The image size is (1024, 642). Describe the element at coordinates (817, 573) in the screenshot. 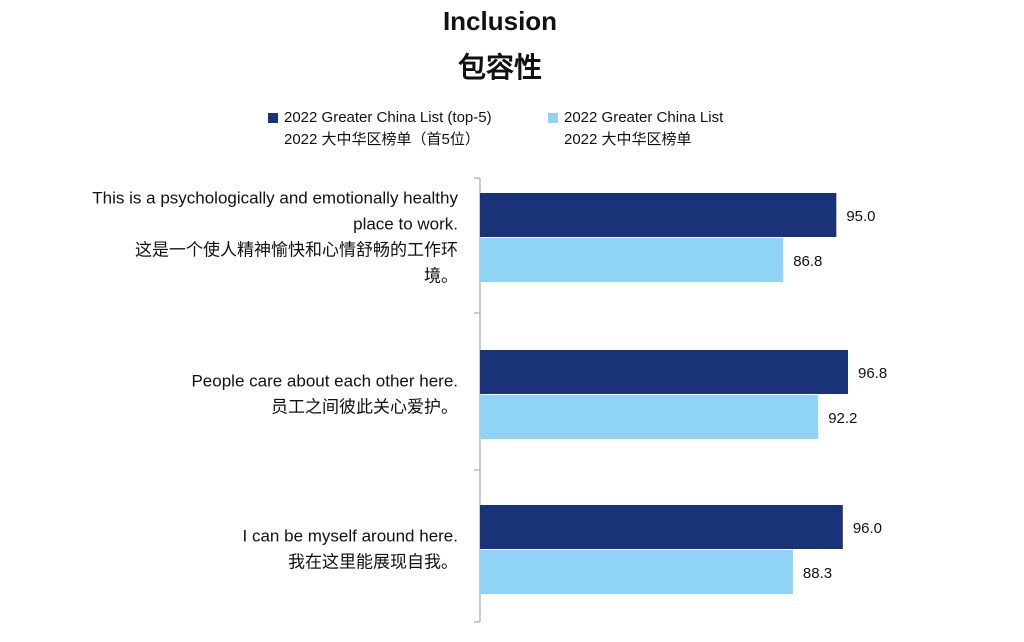

I see `data-label: 88.3` at that location.